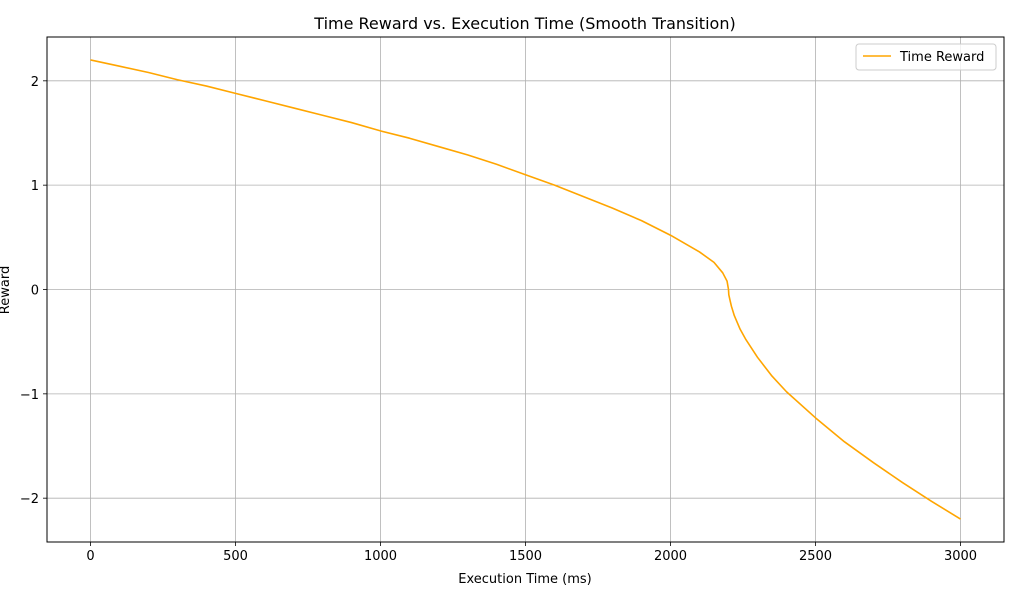 The height and width of the screenshot is (600, 1014). What do you see at coordinates (380, 556) in the screenshot?
I see `x-tick-label: 1000` at bounding box center [380, 556].